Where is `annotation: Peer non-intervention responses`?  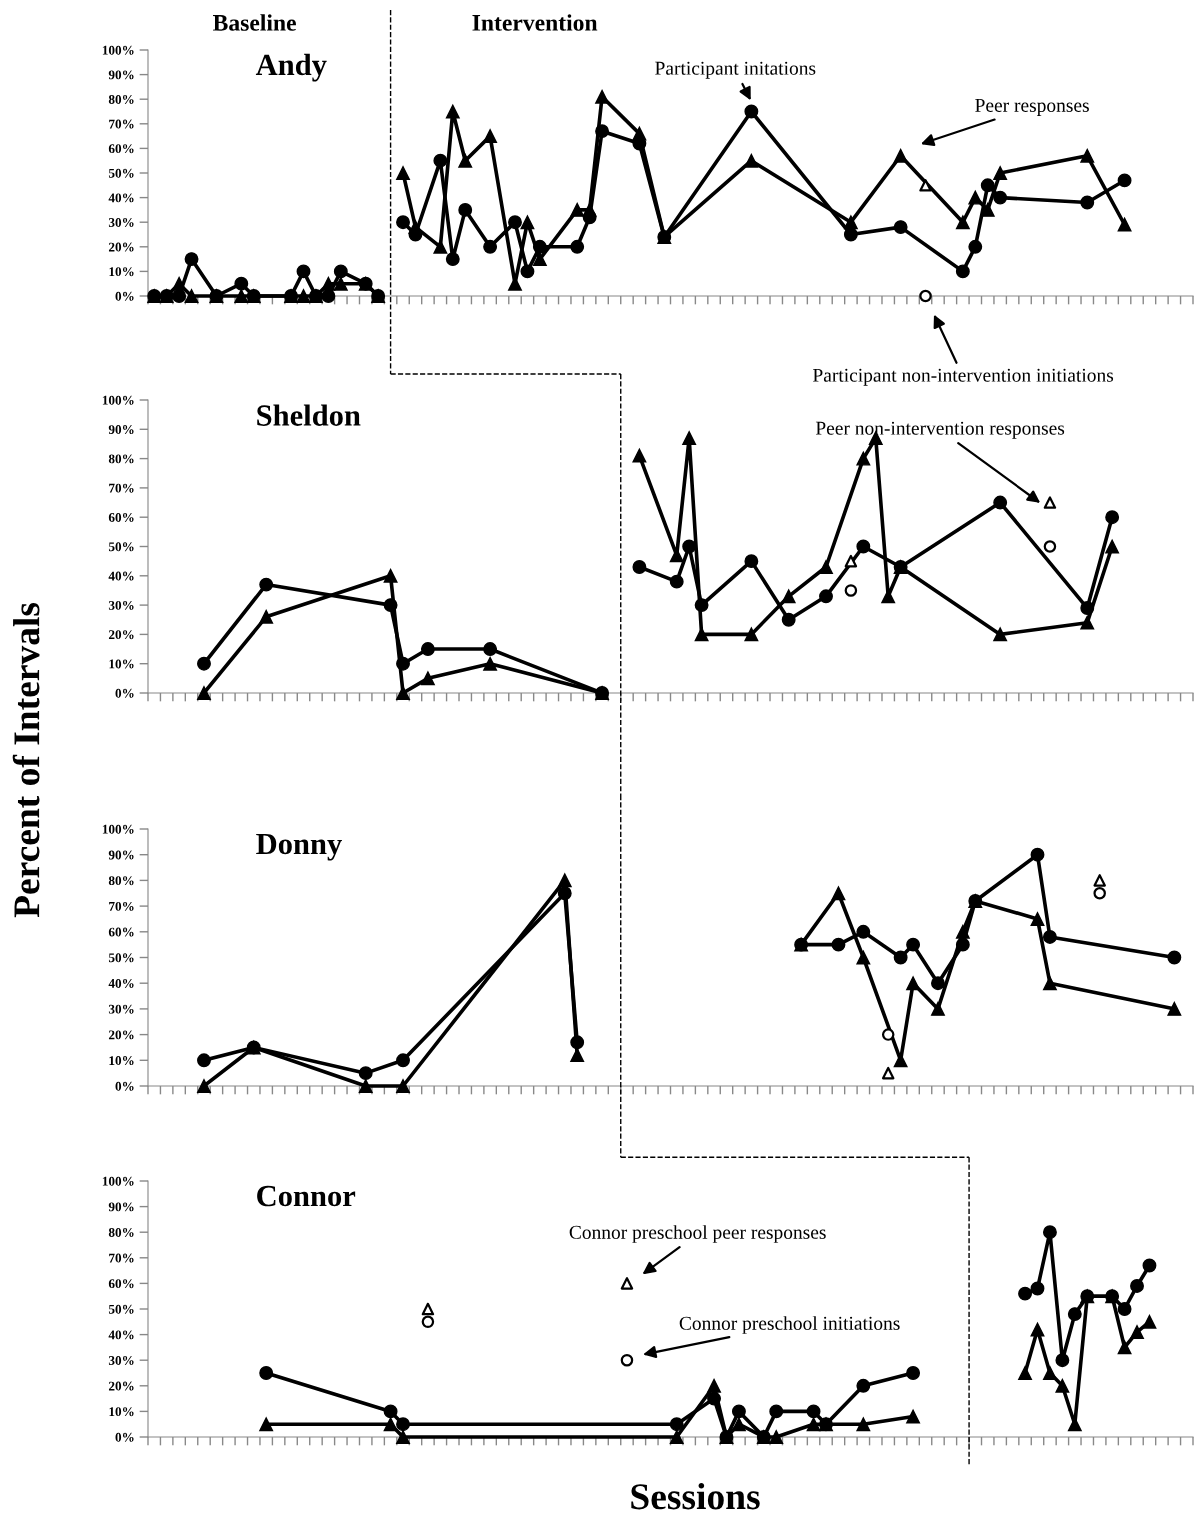
annotation: Peer non-intervention responses is located at coordinates (940, 430).